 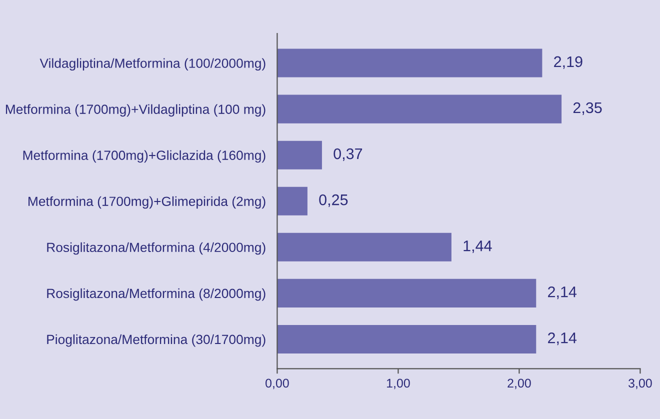 I want to click on data-label: 2,19, so click(x=568, y=62).